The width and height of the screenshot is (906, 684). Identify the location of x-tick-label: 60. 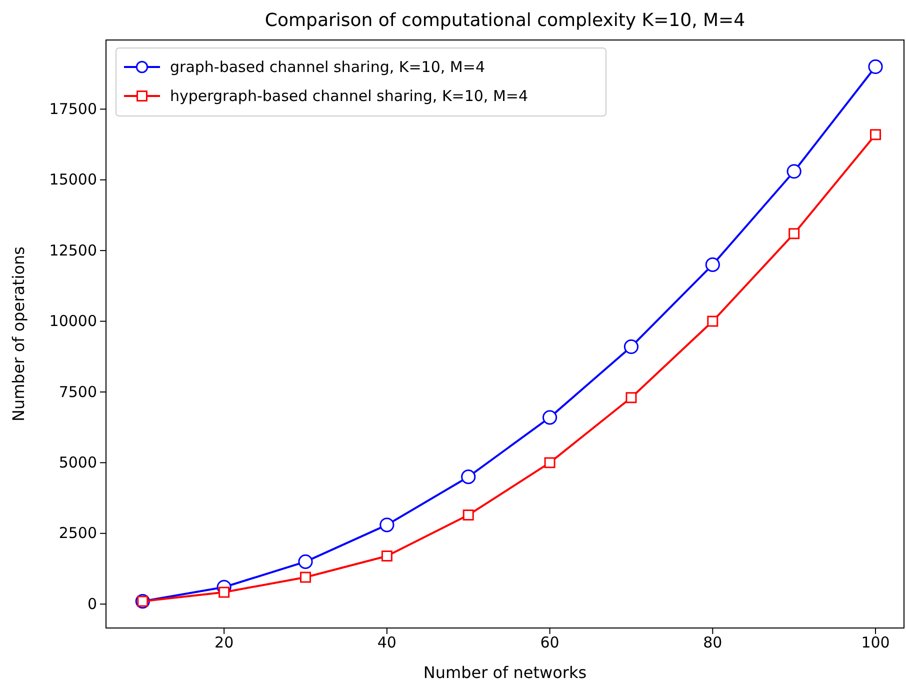
(550, 643).